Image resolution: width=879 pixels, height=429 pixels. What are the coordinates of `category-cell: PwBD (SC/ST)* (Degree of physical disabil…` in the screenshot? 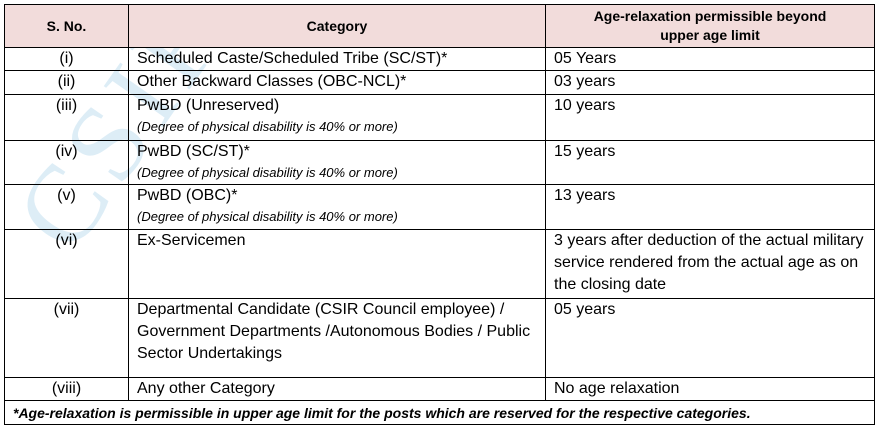 It's located at (337, 162).